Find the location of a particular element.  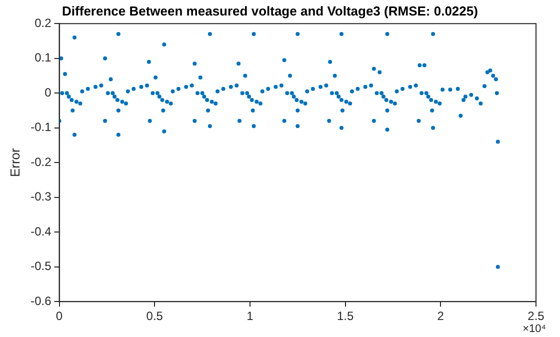

x-tick-label: 0.5 is located at coordinates (155, 316).